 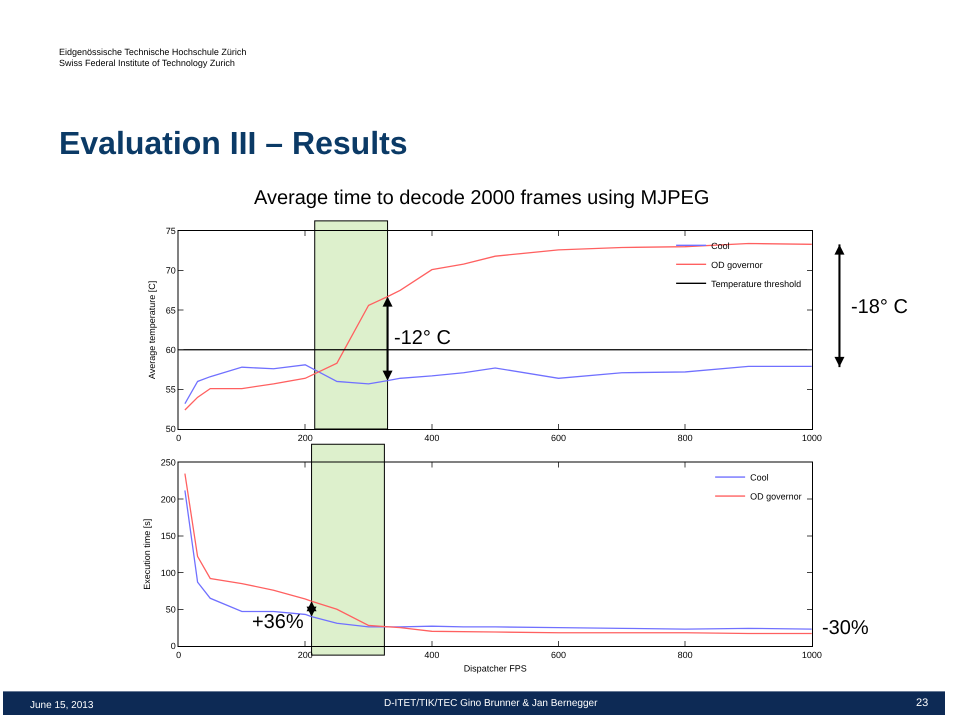 What do you see at coordinates (756, 283) in the screenshot?
I see `legend-label: Temperature threshold` at bounding box center [756, 283].